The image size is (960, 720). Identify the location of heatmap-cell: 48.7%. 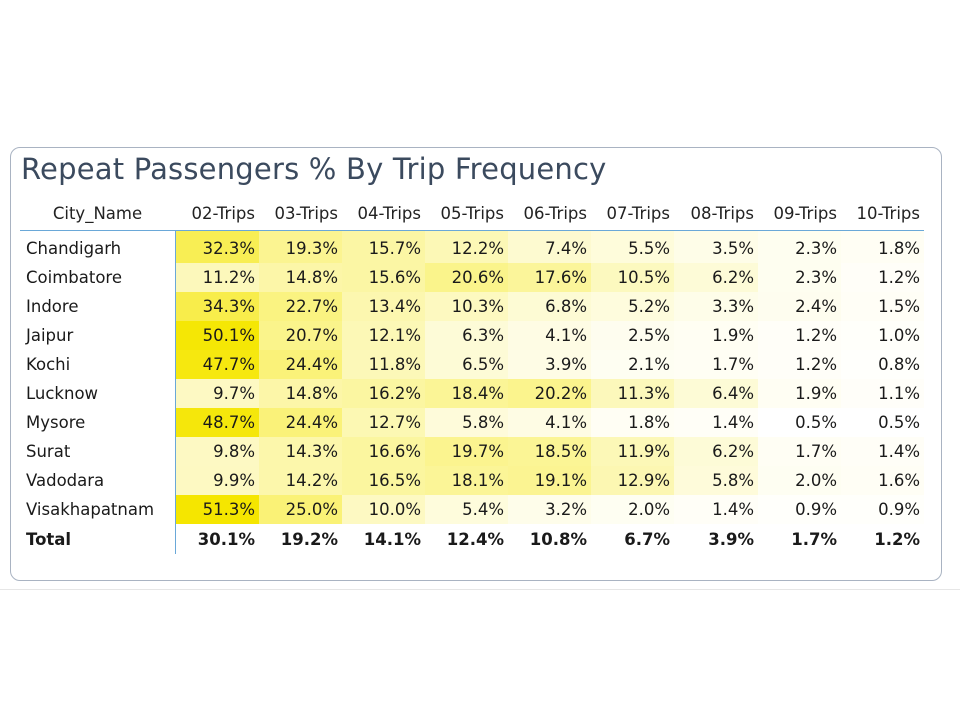
(217, 422).